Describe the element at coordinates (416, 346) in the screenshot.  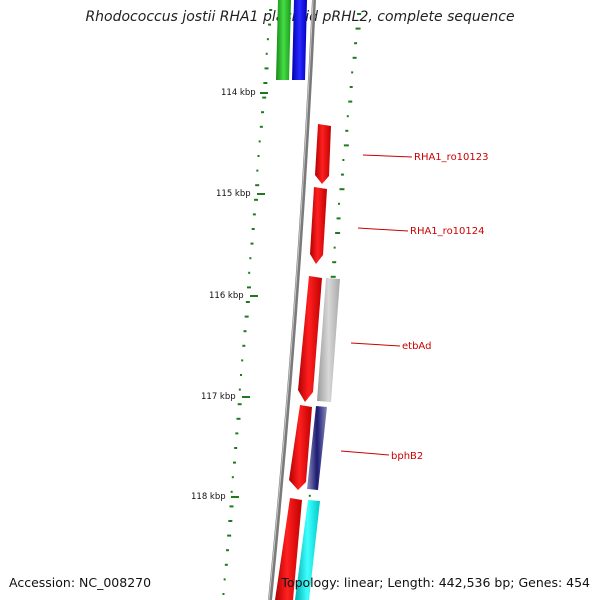
I see `gene-label-etbAd: etbAd` at that location.